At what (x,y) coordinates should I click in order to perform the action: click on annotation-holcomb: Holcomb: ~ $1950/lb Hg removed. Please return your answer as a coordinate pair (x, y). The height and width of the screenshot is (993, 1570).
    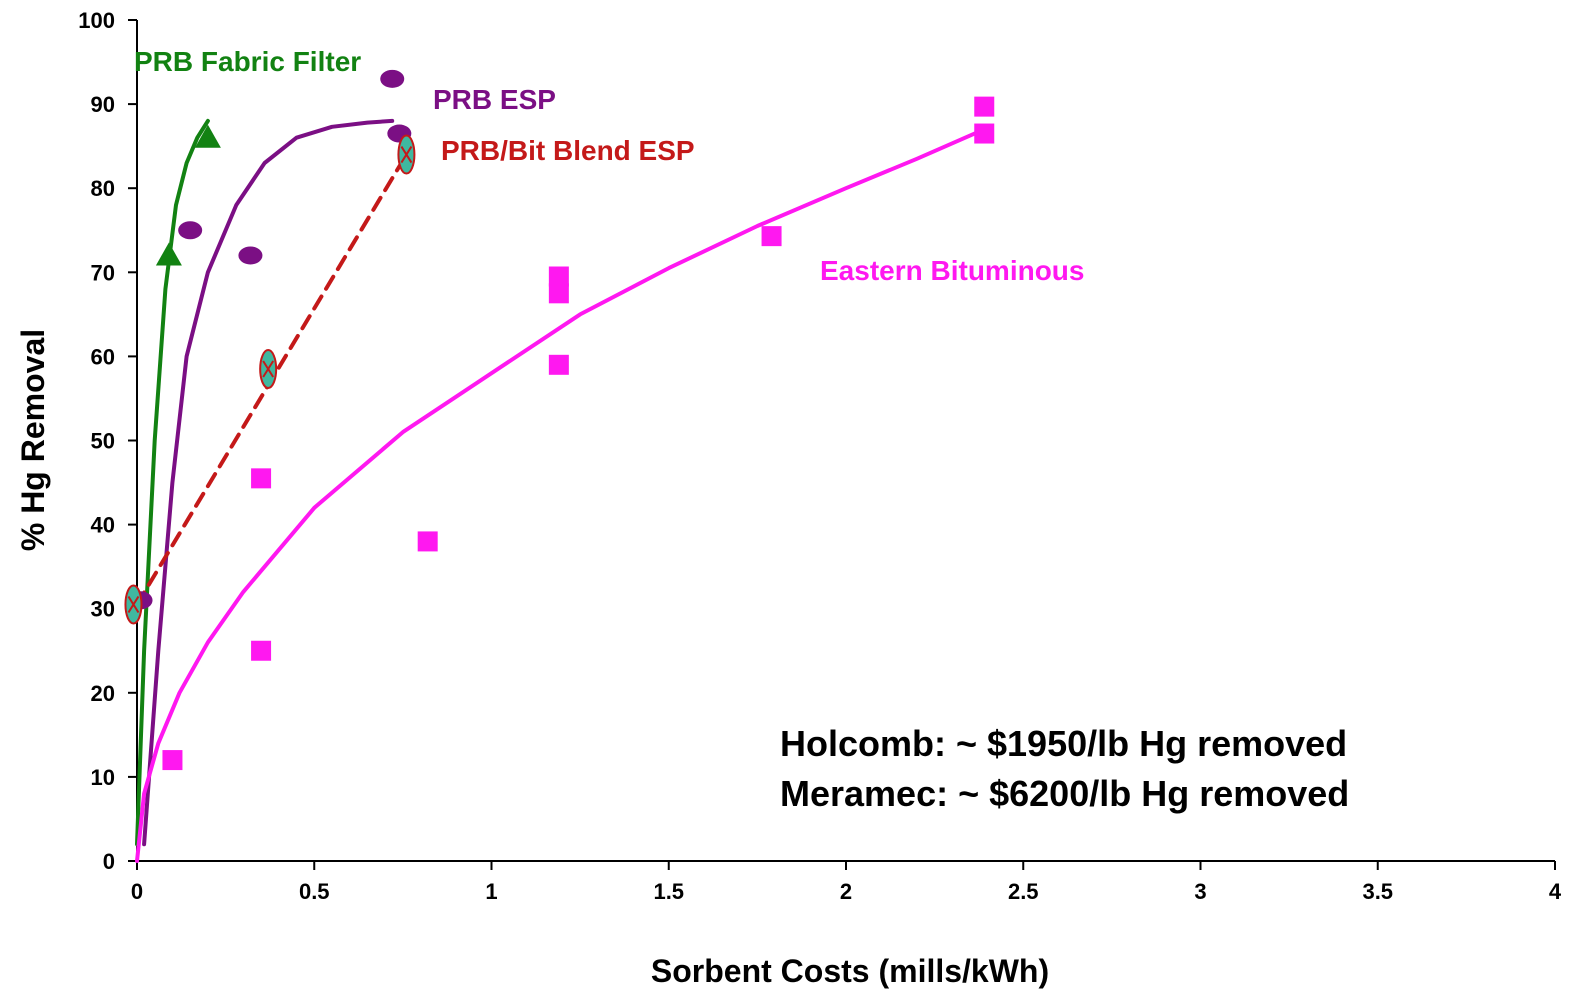
    Looking at the image, I should click on (1063, 743).